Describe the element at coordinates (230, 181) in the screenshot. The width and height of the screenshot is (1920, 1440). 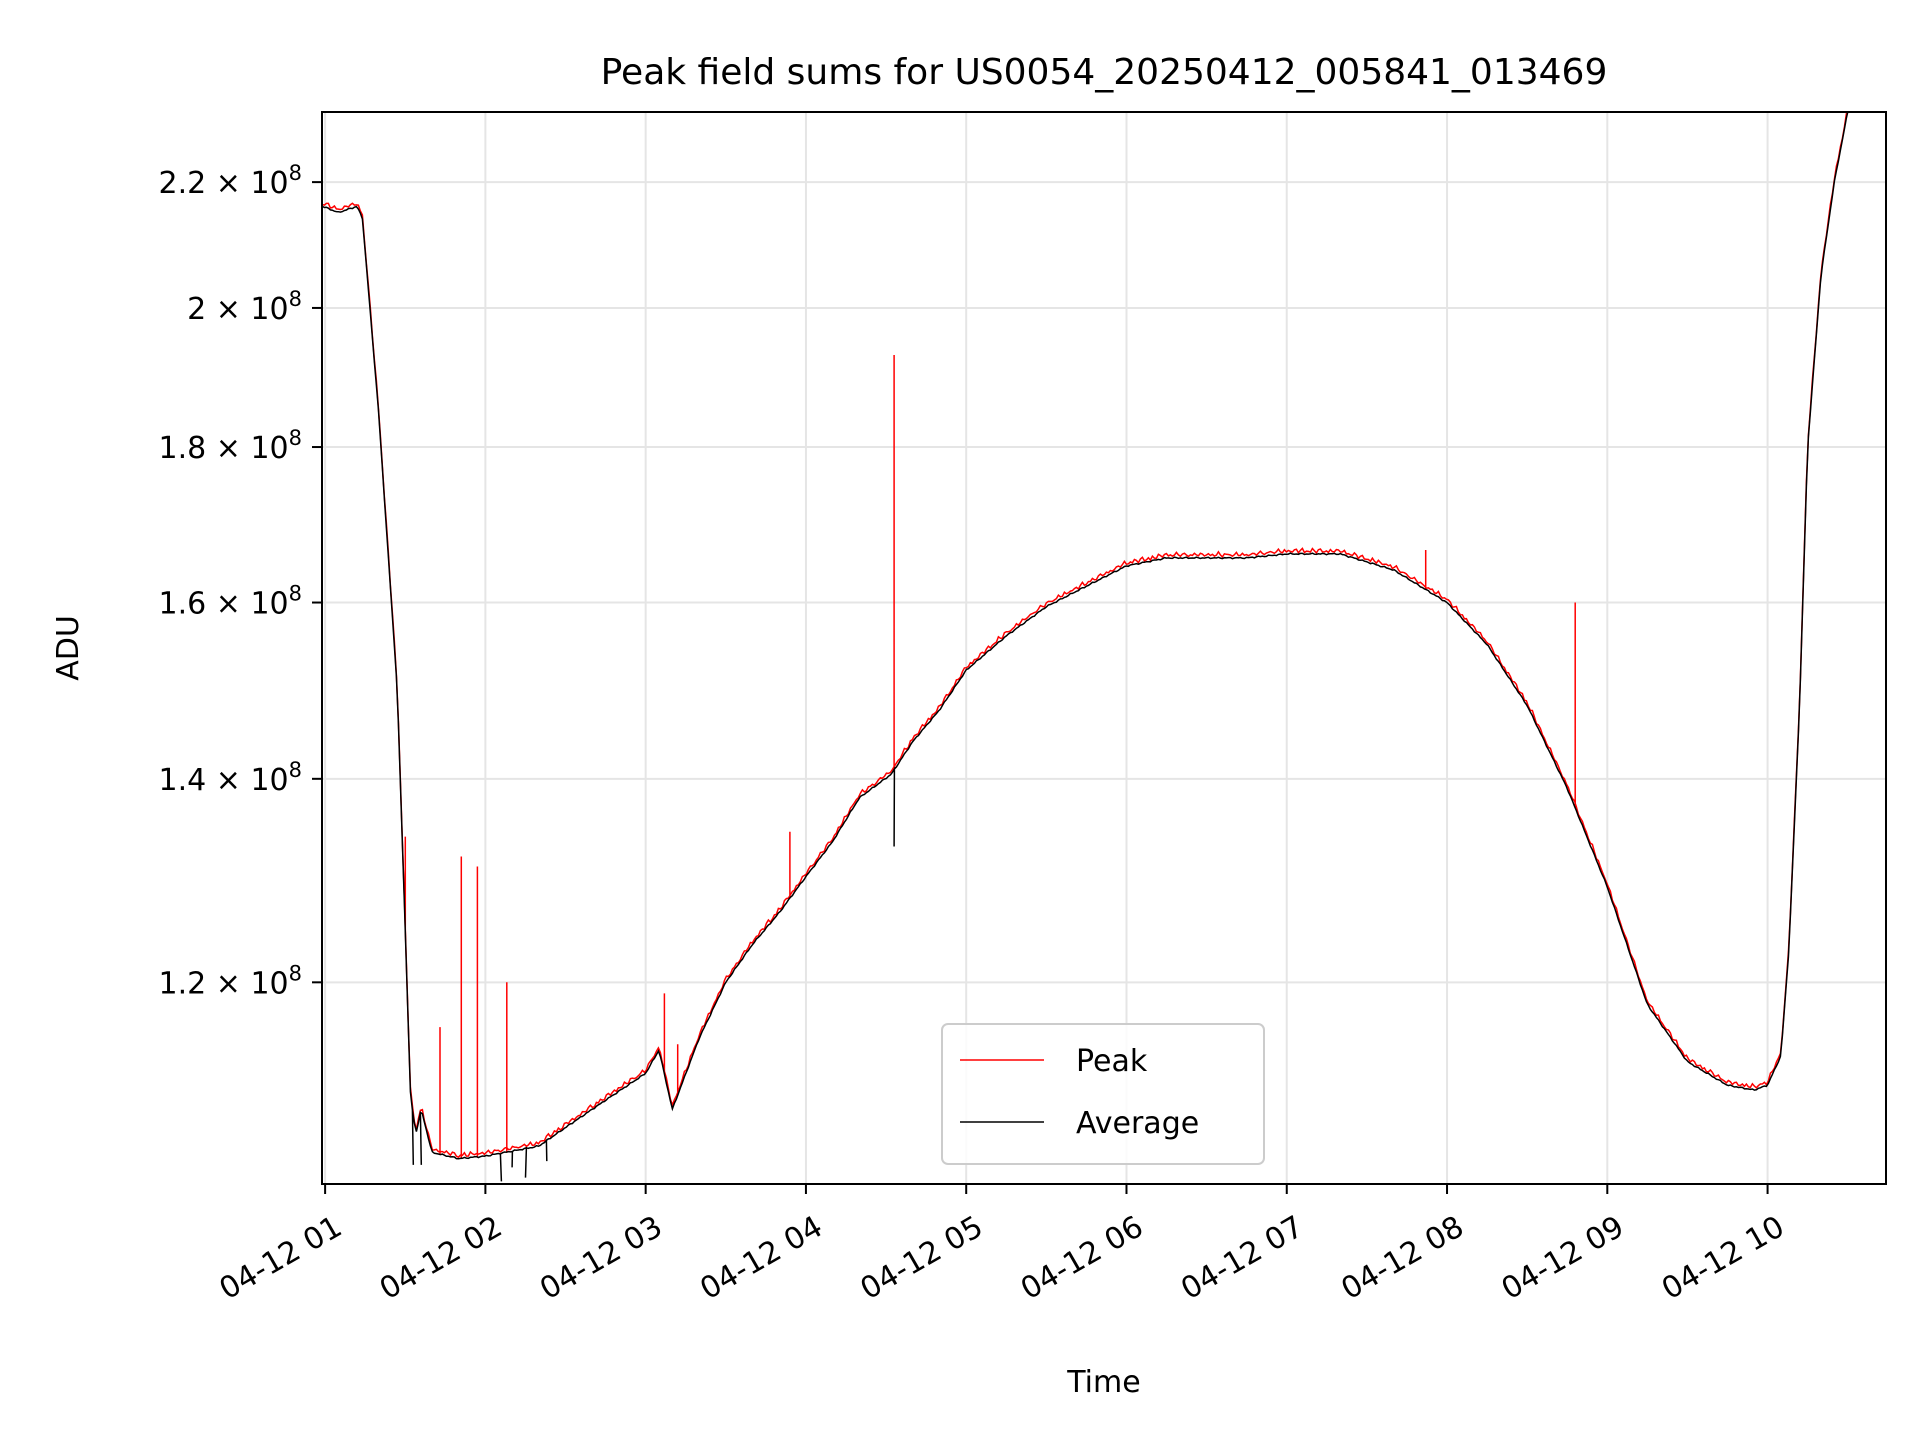
I see `y-tick-label: 2.2 × 108` at that location.